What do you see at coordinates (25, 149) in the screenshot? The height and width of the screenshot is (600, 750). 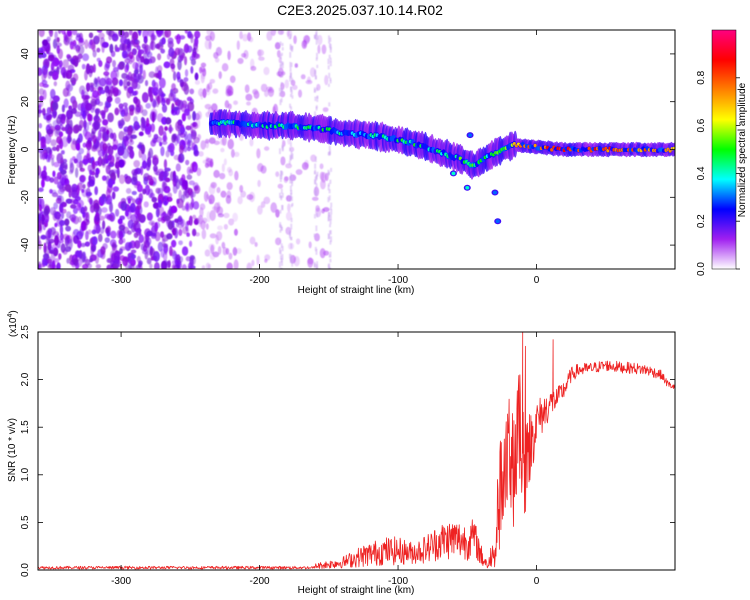 I see `spectrogram-y-tick-label: 0` at bounding box center [25, 149].